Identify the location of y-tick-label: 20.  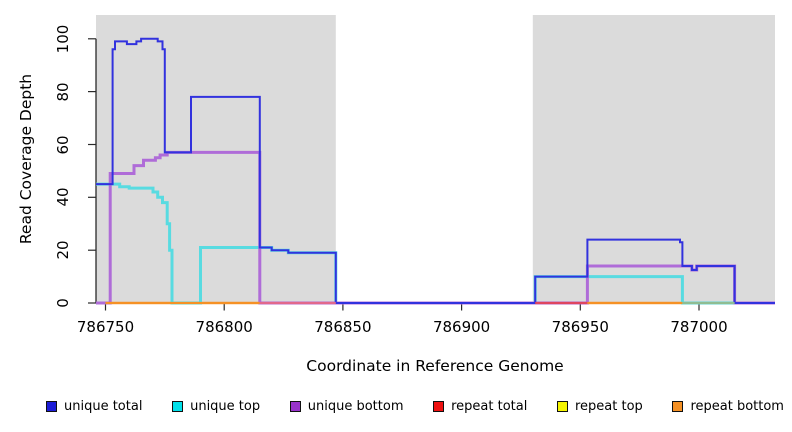
(63, 250).